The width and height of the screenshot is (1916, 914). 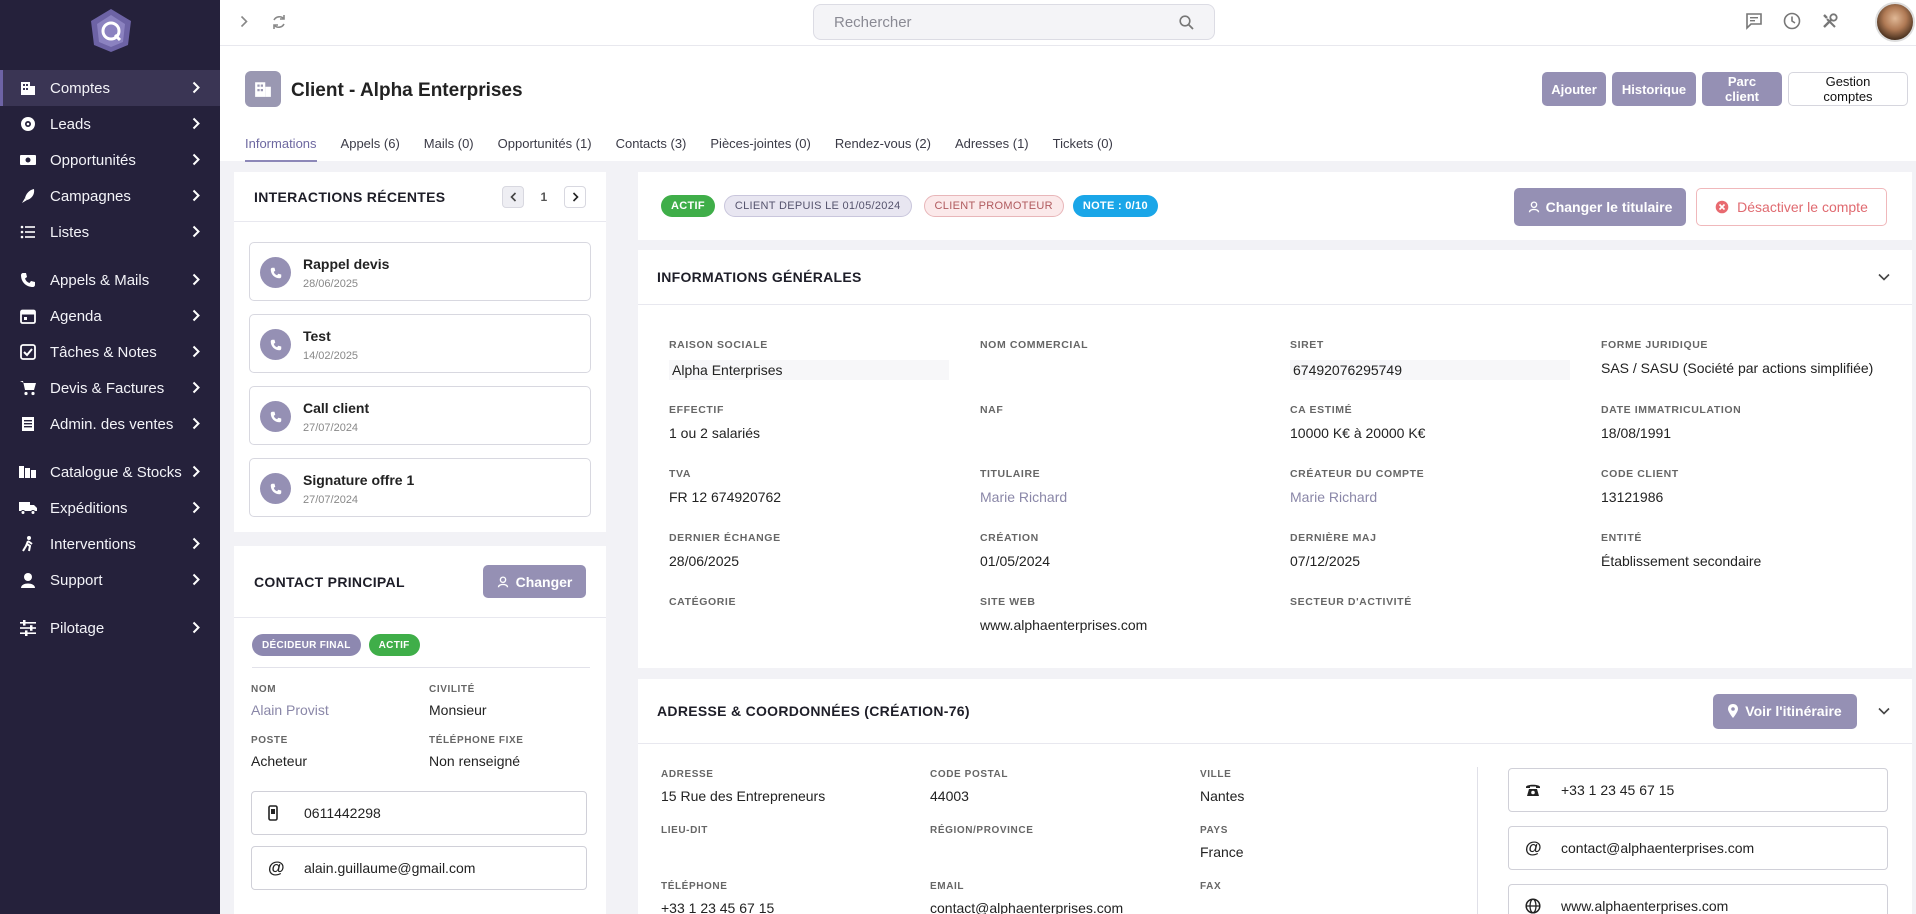 I want to click on field-value: 15 Rue des Entrepreneurs, so click(x=743, y=796).